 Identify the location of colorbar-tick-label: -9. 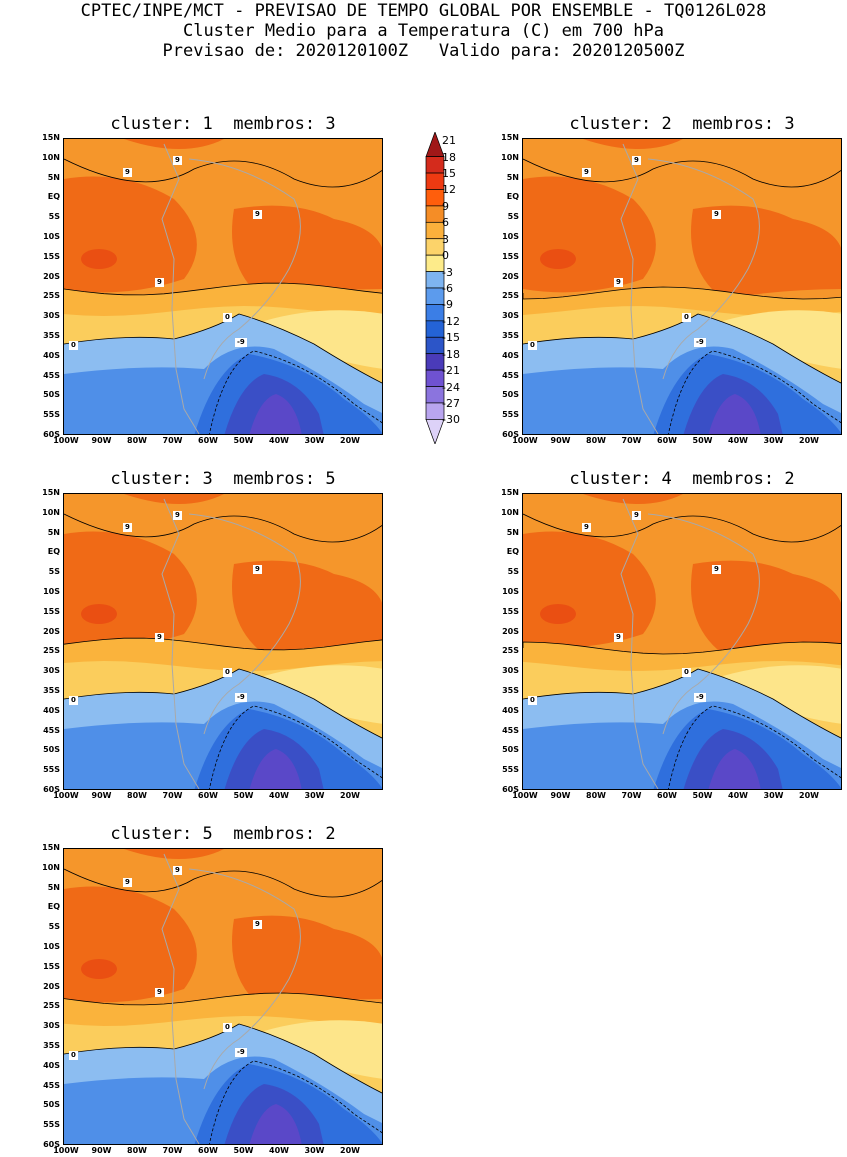
(447, 305).